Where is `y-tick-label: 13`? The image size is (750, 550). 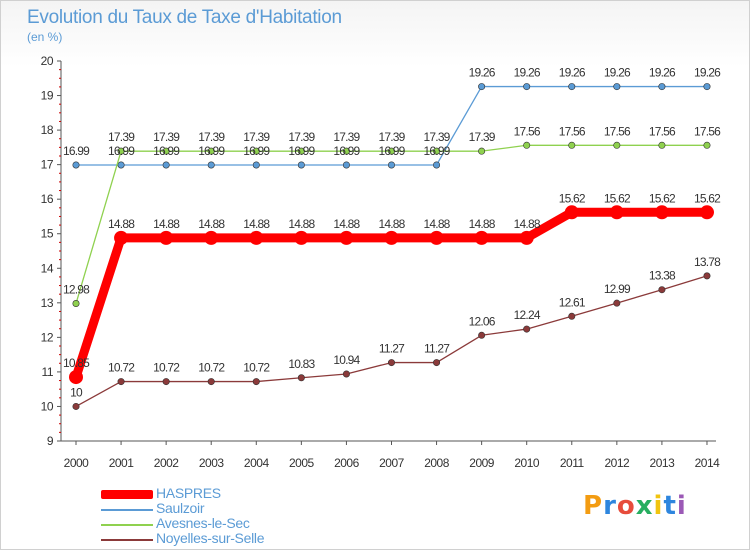 y-tick-label: 13 is located at coordinates (47, 303).